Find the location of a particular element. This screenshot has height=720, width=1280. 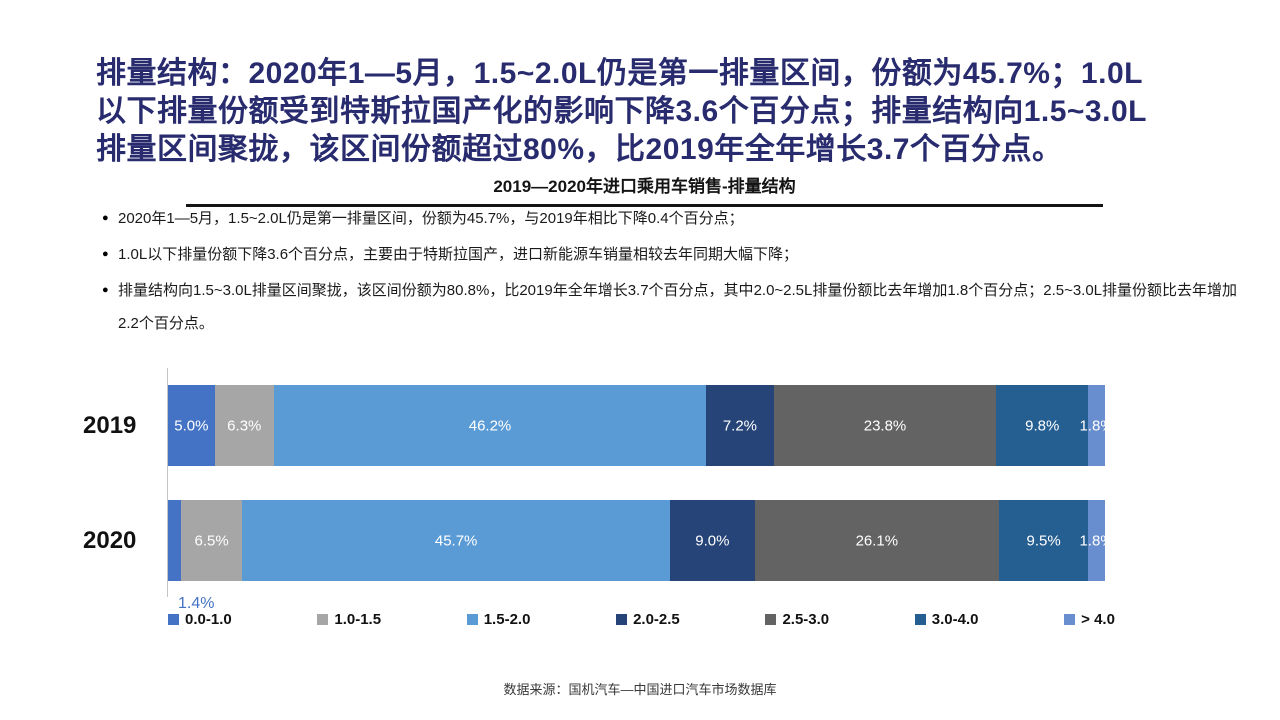

legend-item: 0.0-1.0 is located at coordinates (200, 619).